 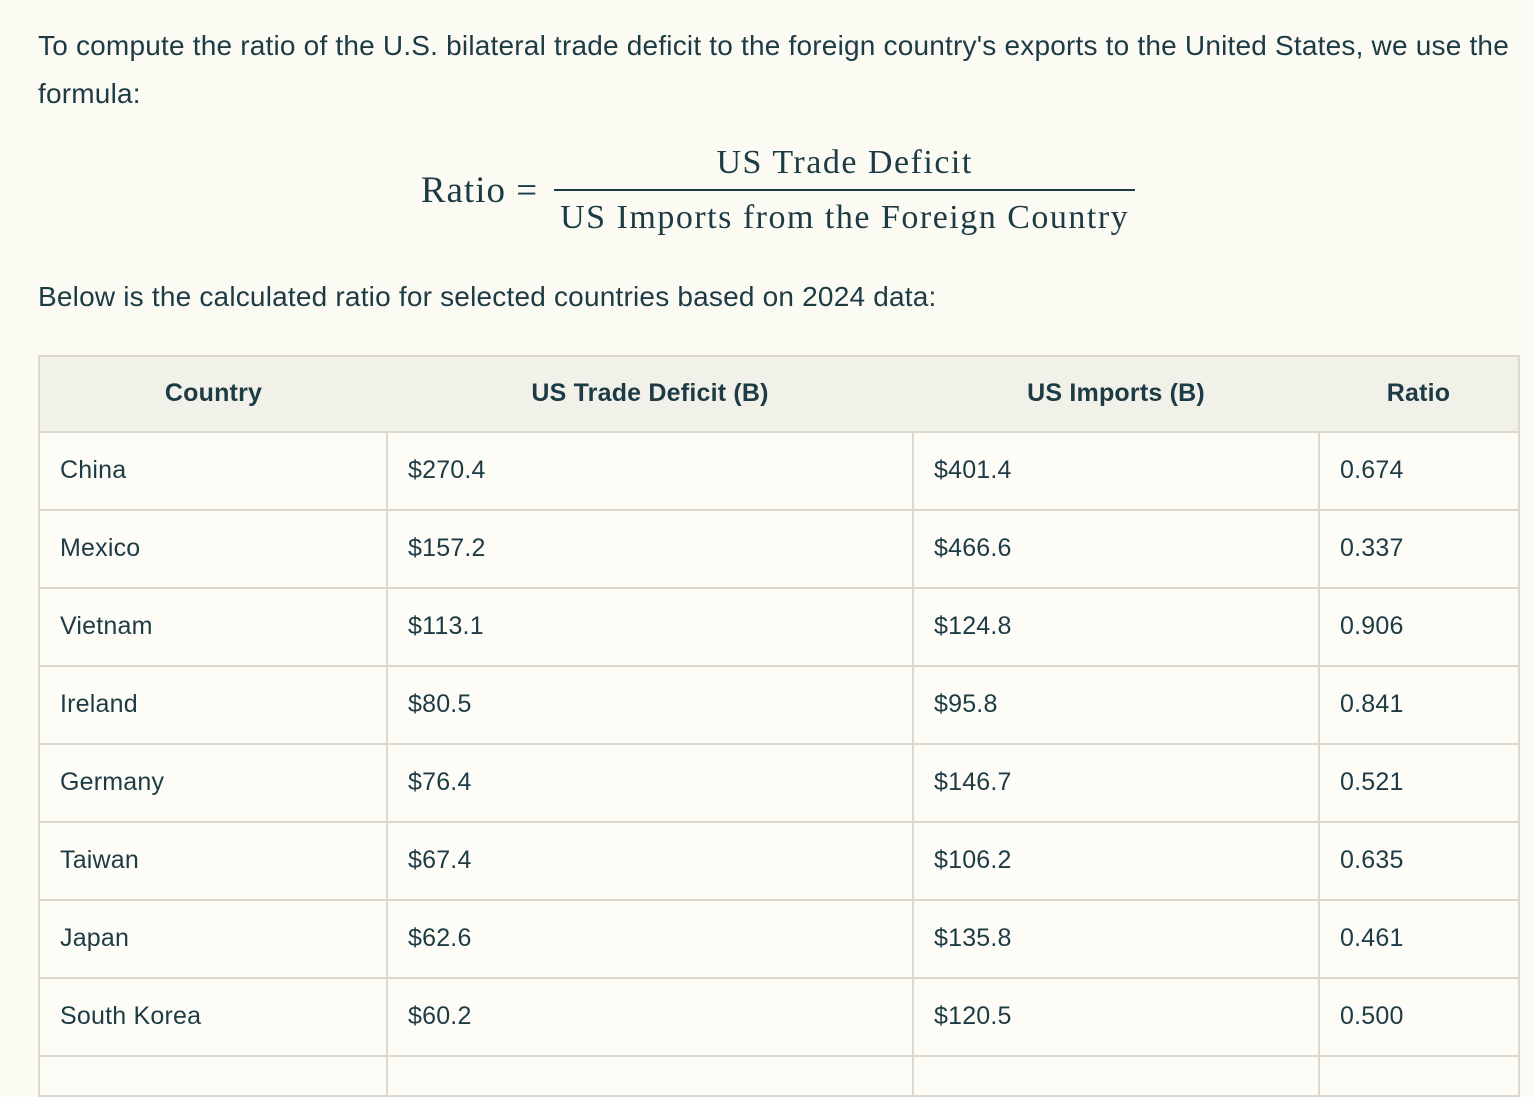 I want to click on cell-country: Ireland, so click(x=213, y=704).